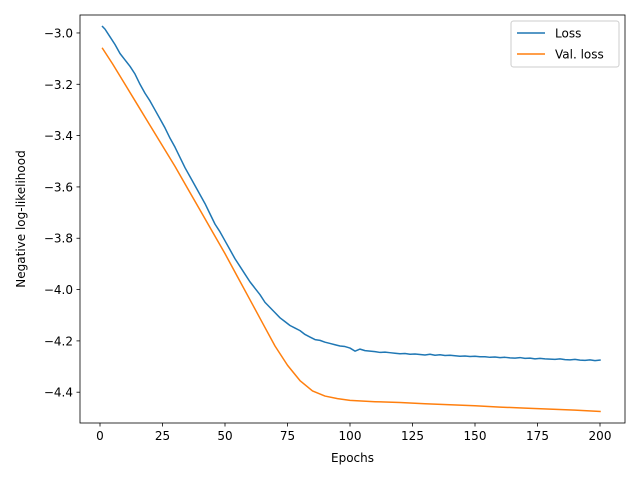 This screenshot has width=640, height=480. Describe the element at coordinates (475, 436) in the screenshot. I see `x-tick-label: 150` at that location.